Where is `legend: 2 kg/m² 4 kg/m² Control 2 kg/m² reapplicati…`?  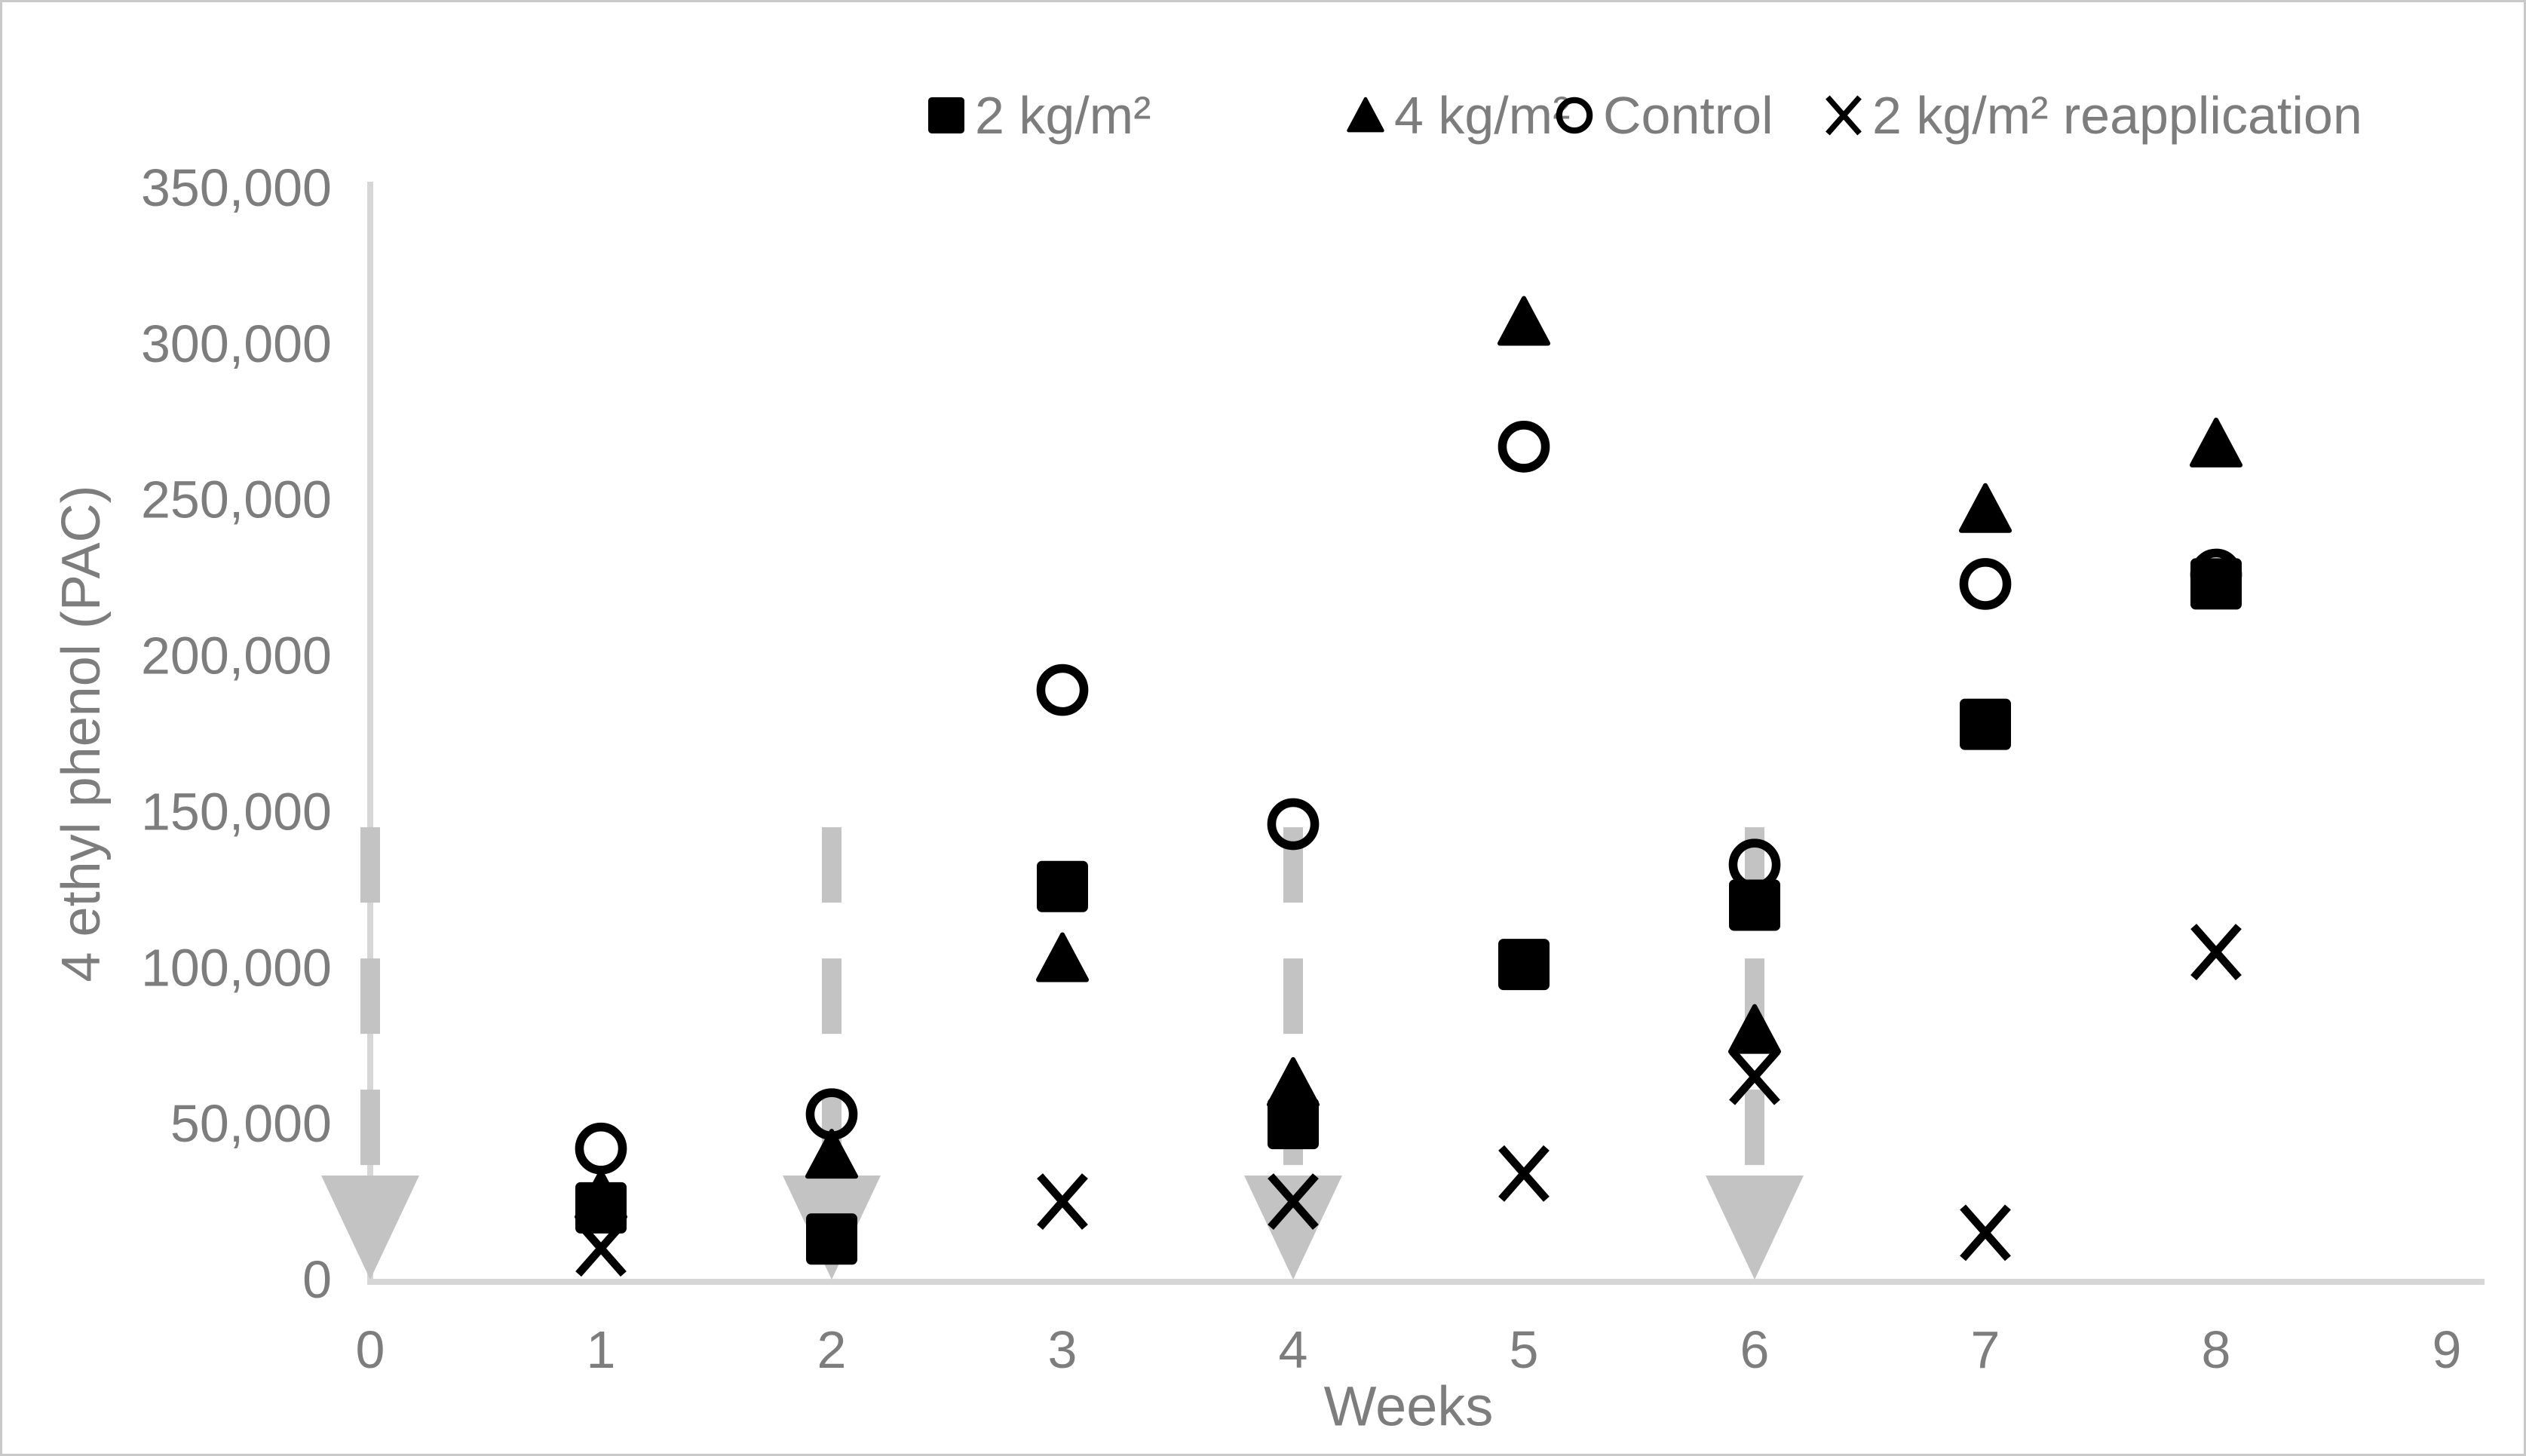
legend: 2 kg/m² 4 kg/m² Control 2 kg/m² reapplicati… is located at coordinates (1645, 115).